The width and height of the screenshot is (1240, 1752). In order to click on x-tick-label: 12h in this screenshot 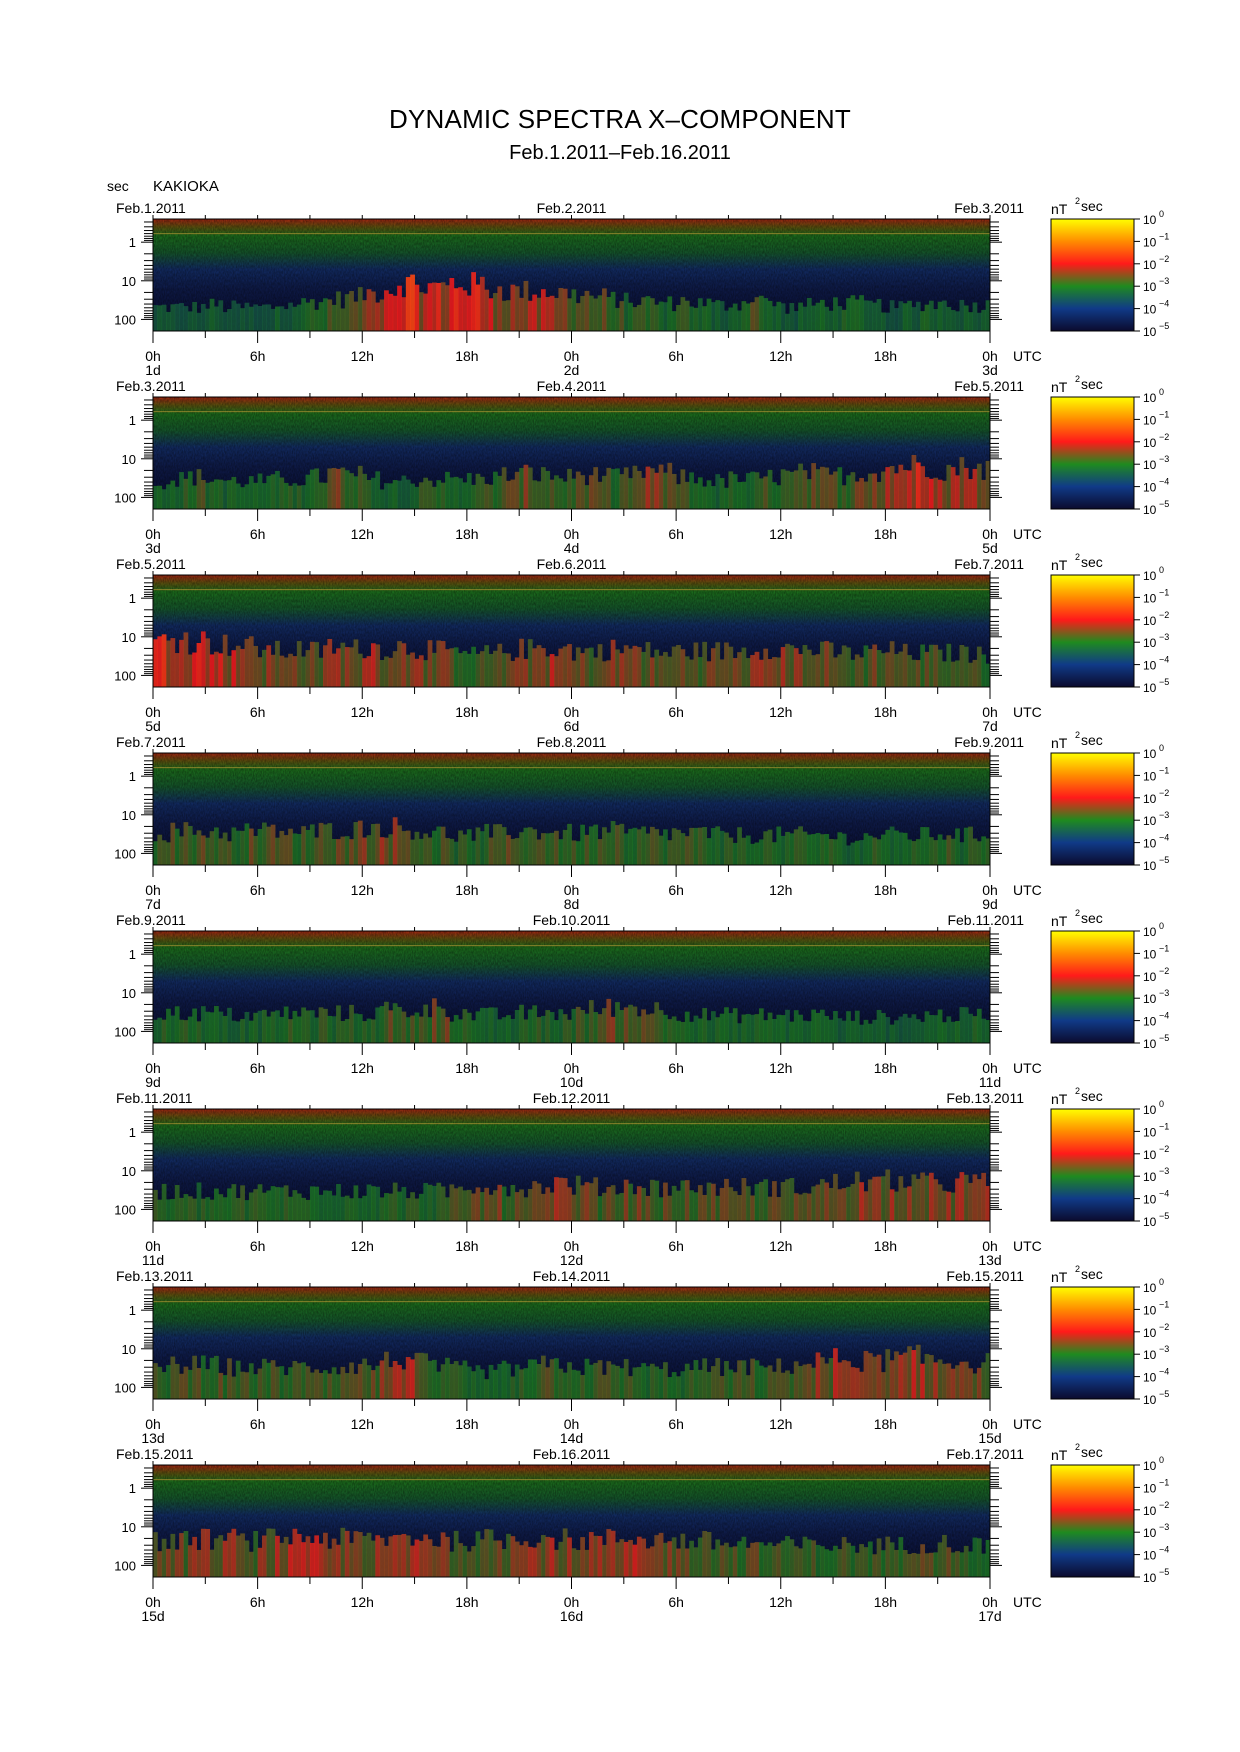, I will do `click(362, 356)`.